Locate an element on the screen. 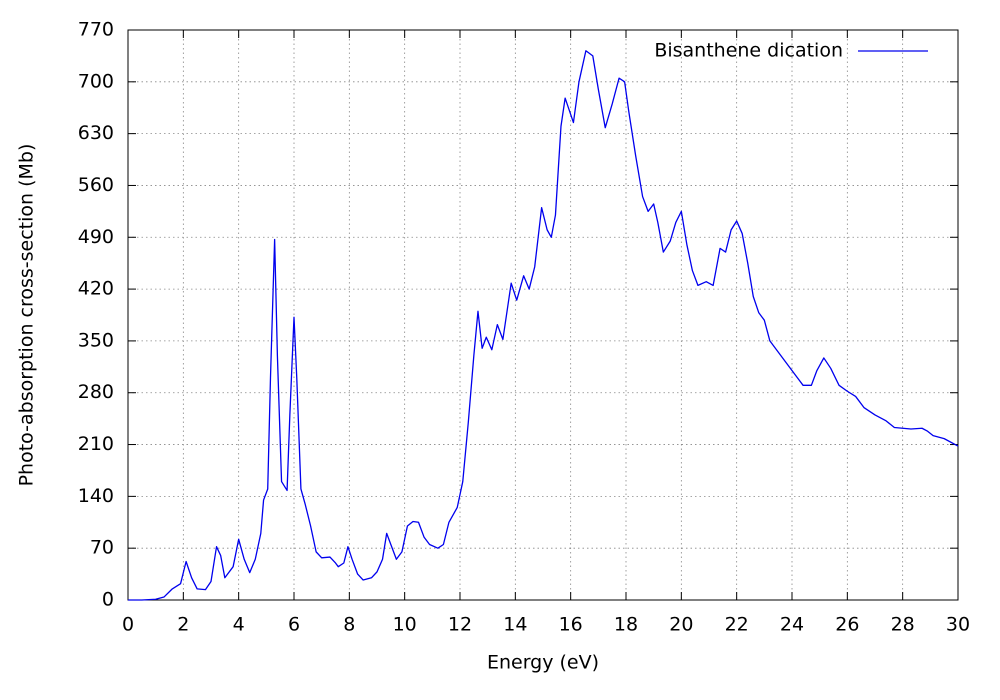  y-tick-label: 770 is located at coordinates (96, 30).